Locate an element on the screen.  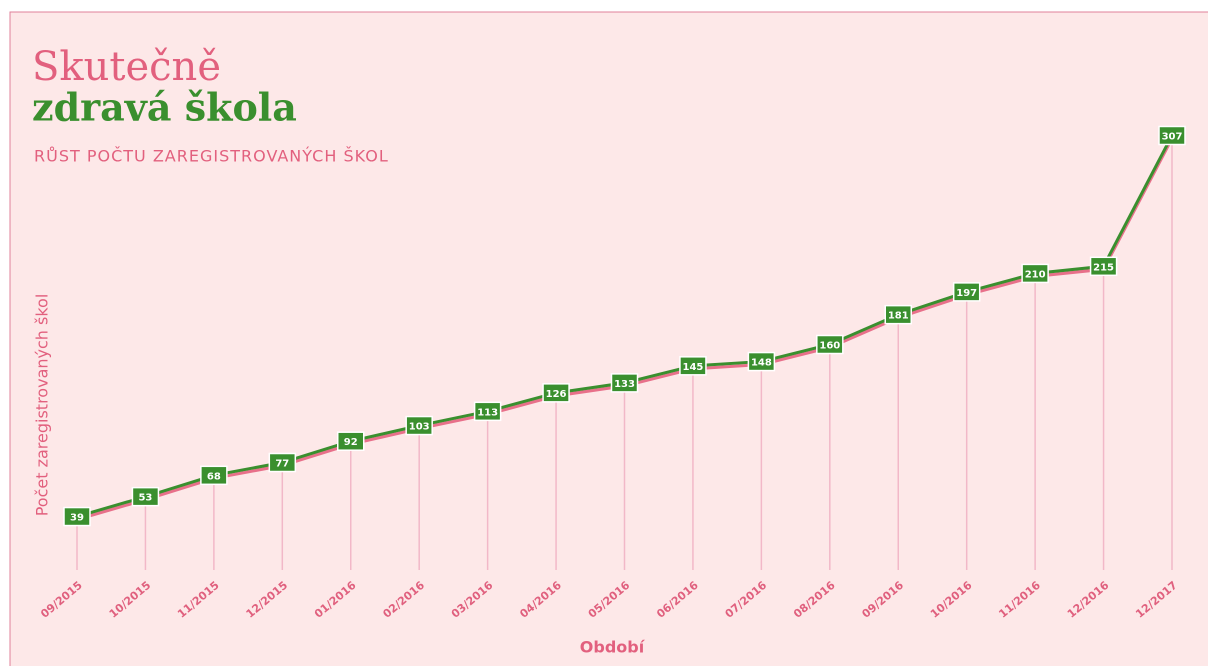
value-label: 307 is located at coordinates (1172, 136).